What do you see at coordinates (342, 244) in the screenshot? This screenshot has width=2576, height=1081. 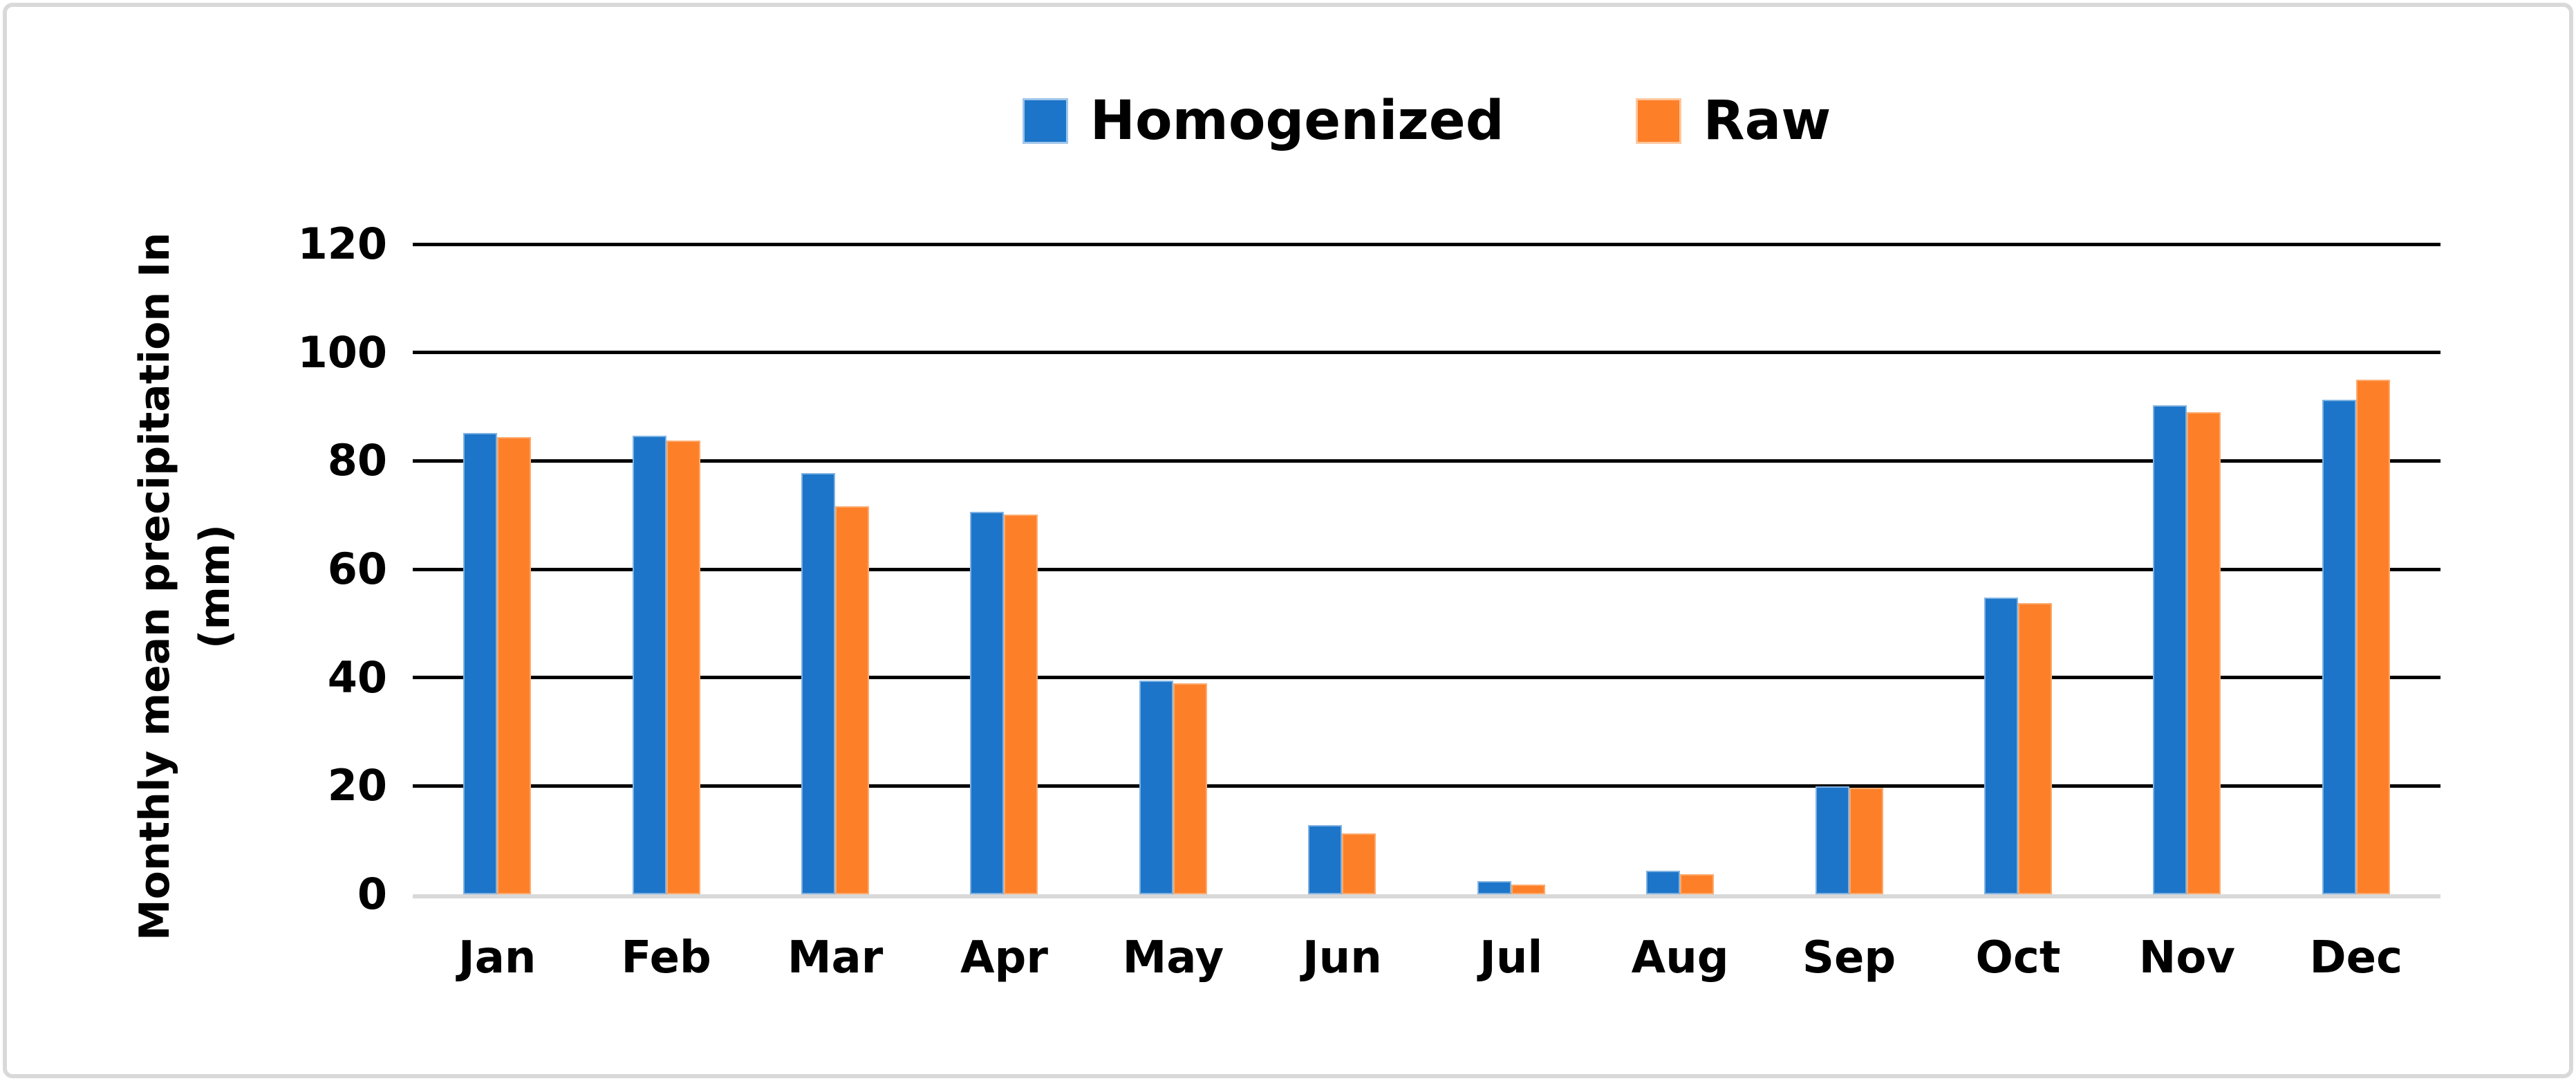 I see `y-tick-120: 120` at bounding box center [342, 244].